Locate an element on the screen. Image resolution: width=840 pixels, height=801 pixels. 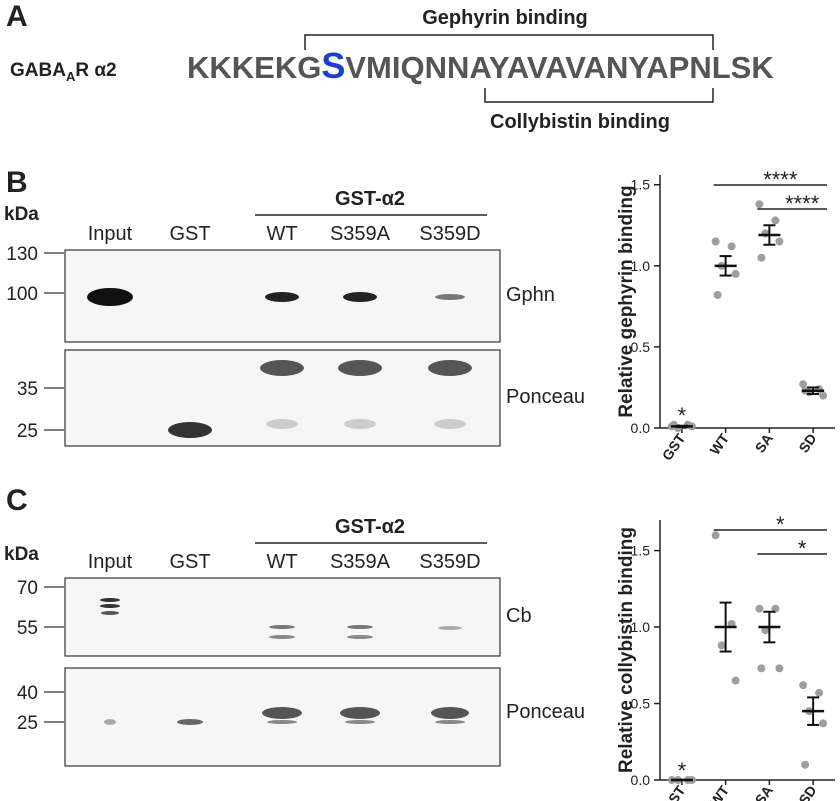
blot-label: Cb is located at coordinates (519, 616).